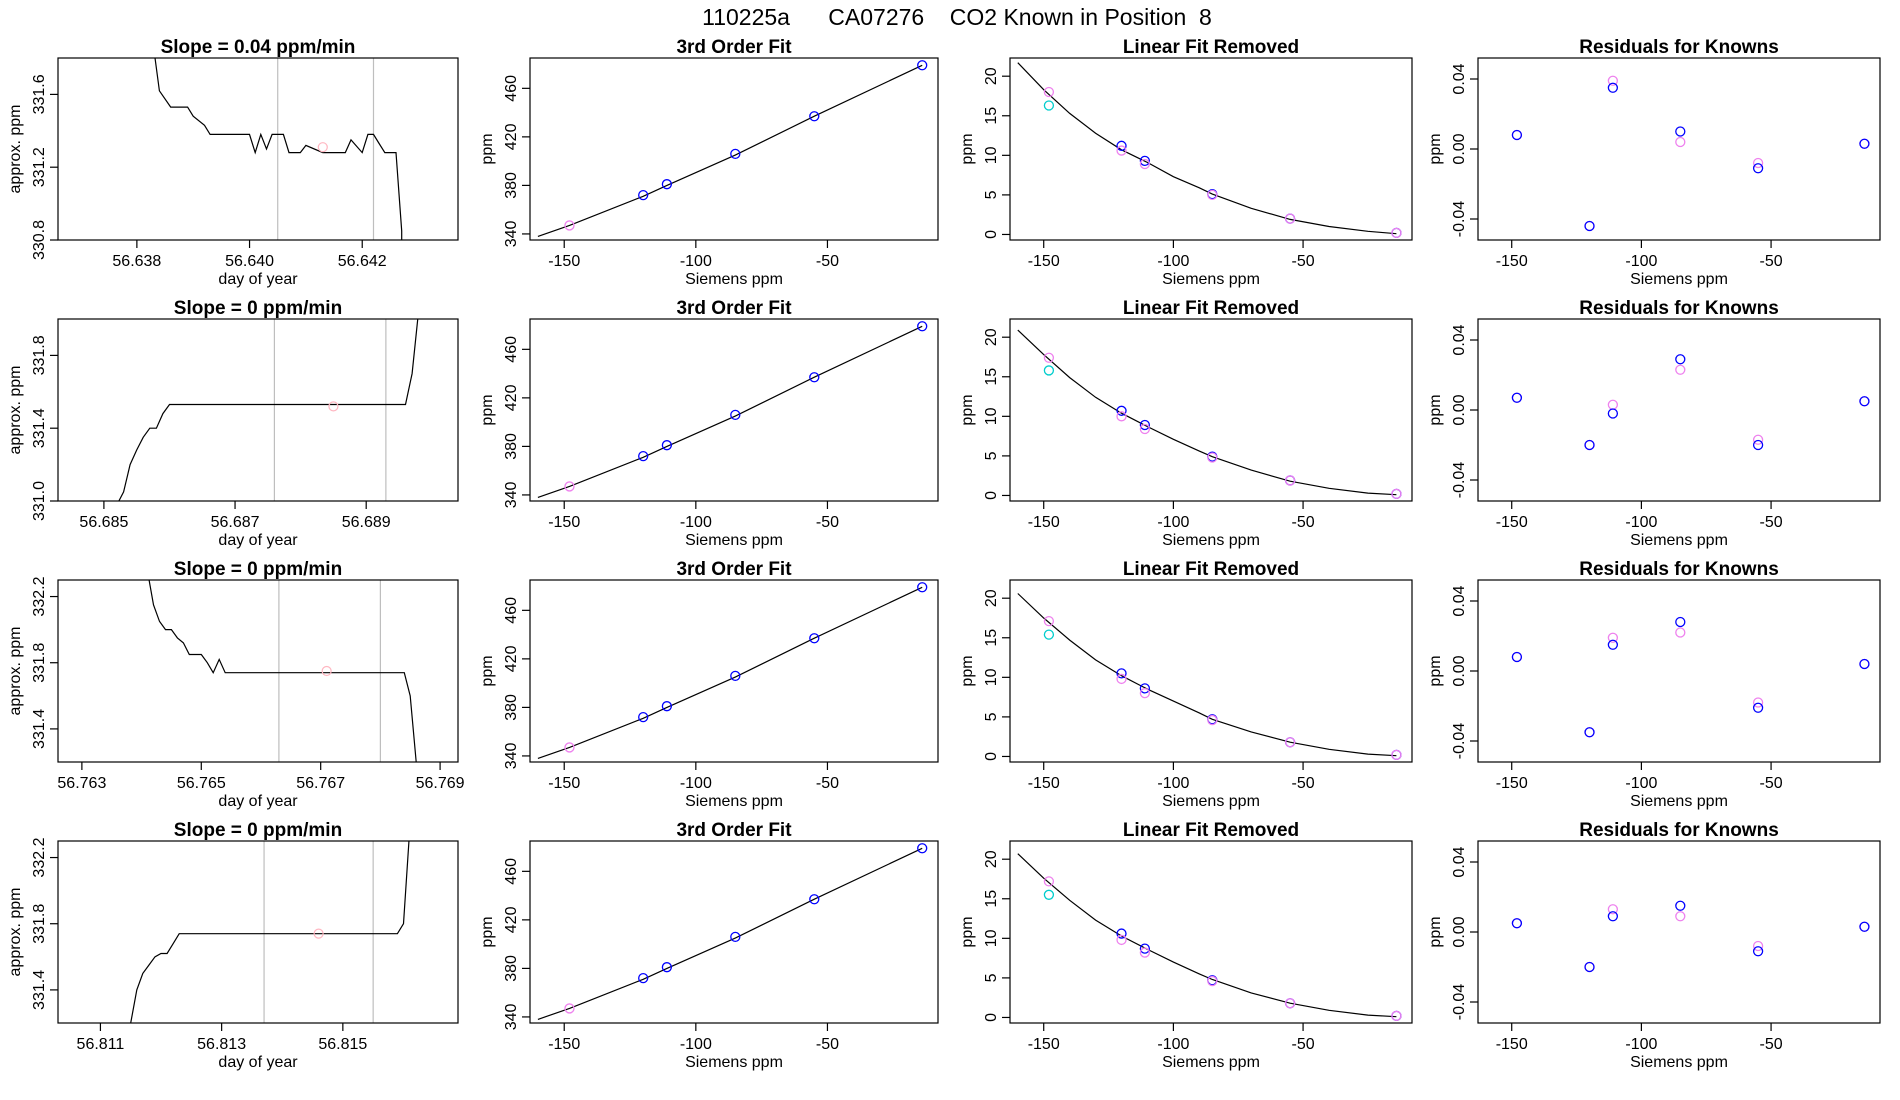 The height and width of the screenshot is (1100, 1900). What do you see at coordinates (39, 924) in the screenshot?
I see `y-tick-label: 331.8` at bounding box center [39, 924].